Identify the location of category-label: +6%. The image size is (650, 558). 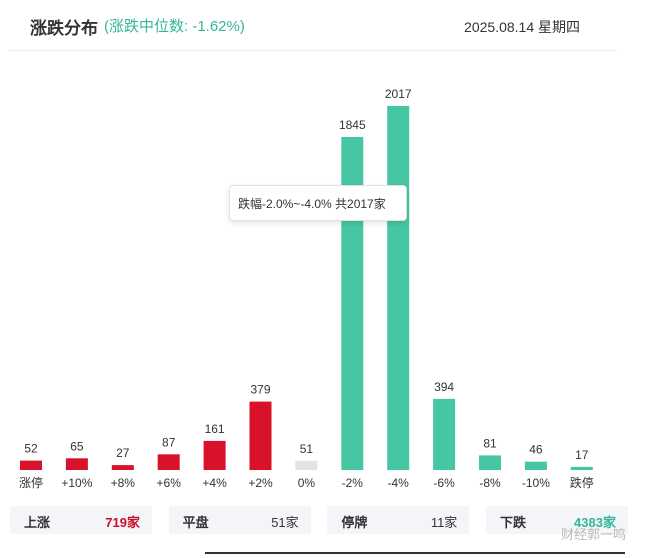
(169, 483).